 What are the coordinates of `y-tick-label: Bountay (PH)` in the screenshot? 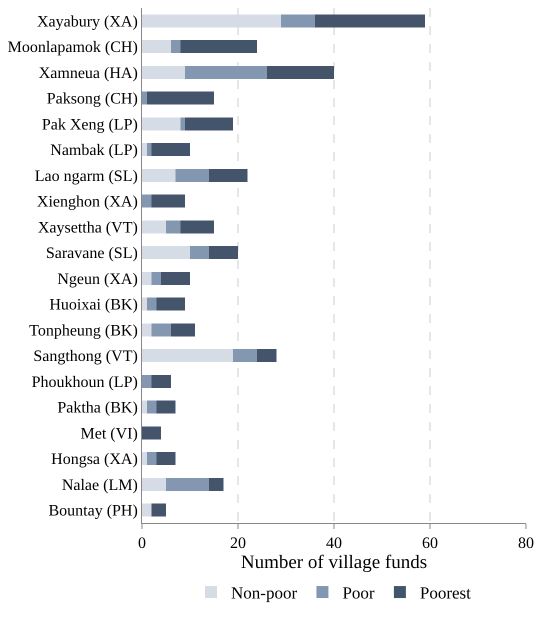 It's located at (93, 511).